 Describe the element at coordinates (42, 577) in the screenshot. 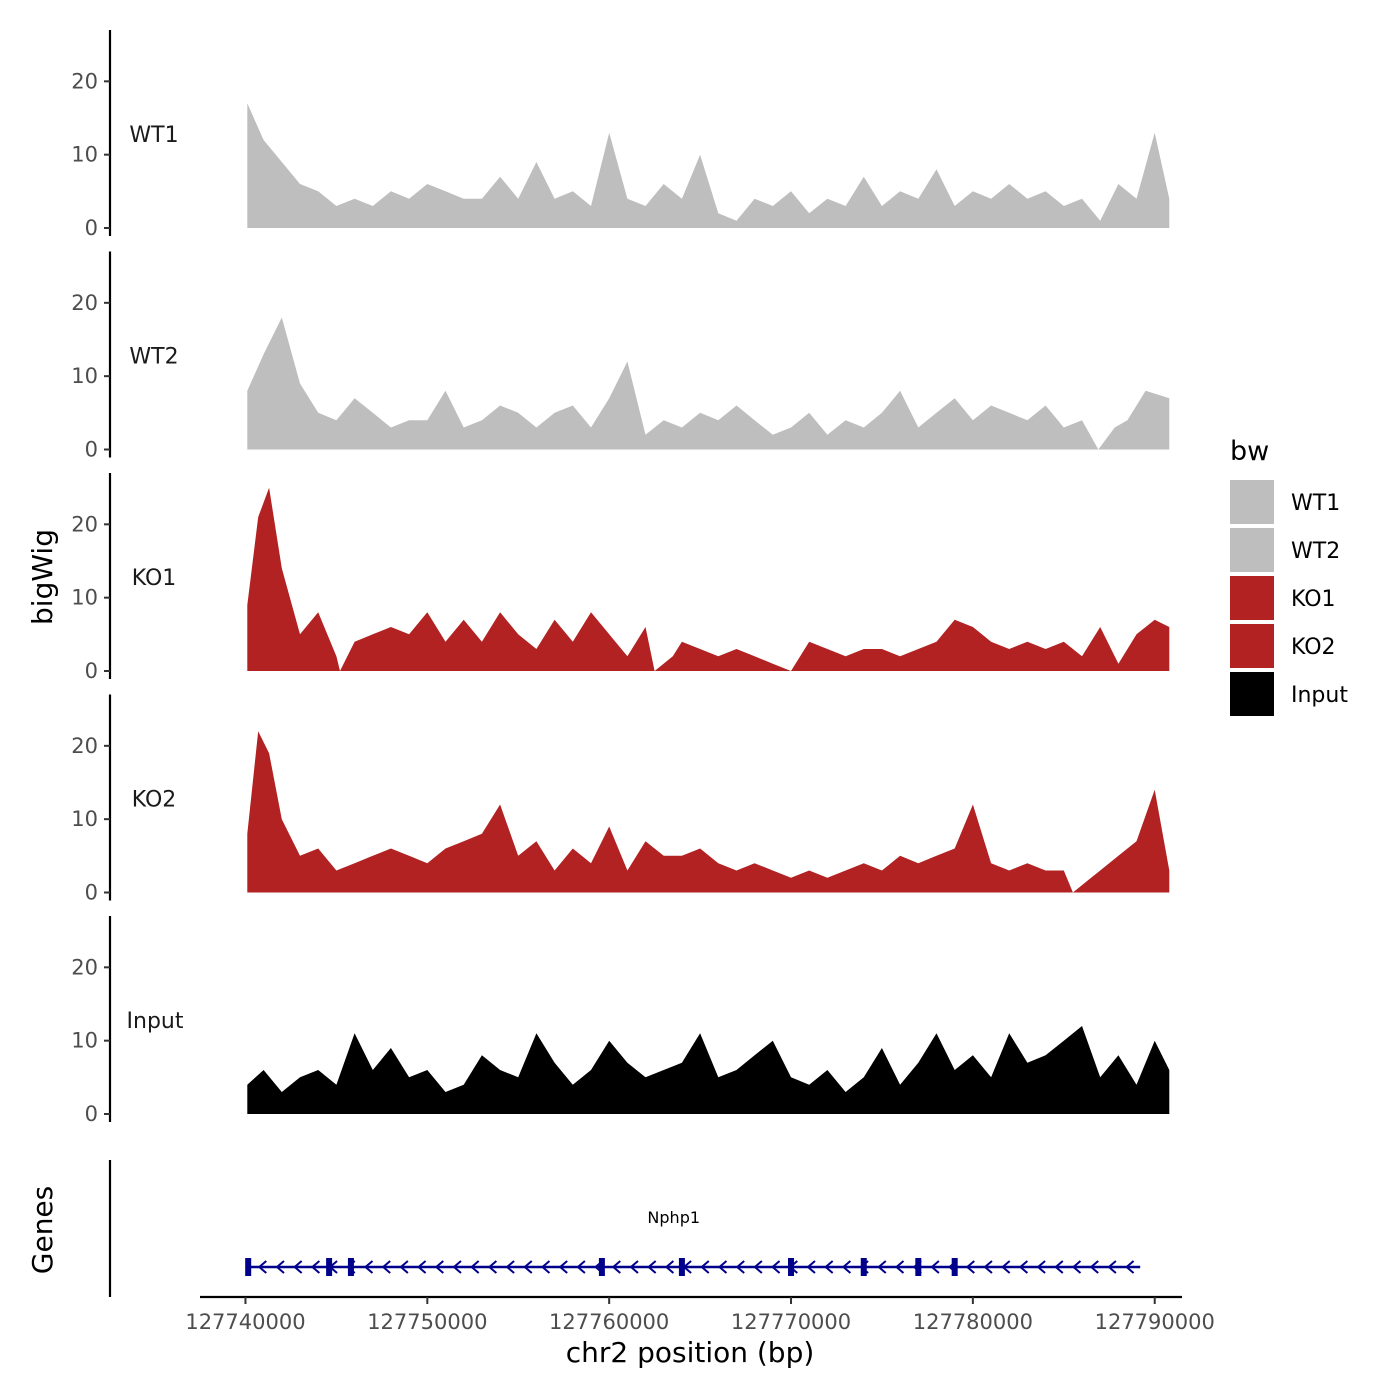

I see `y-axis-title: bigWig` at that location.